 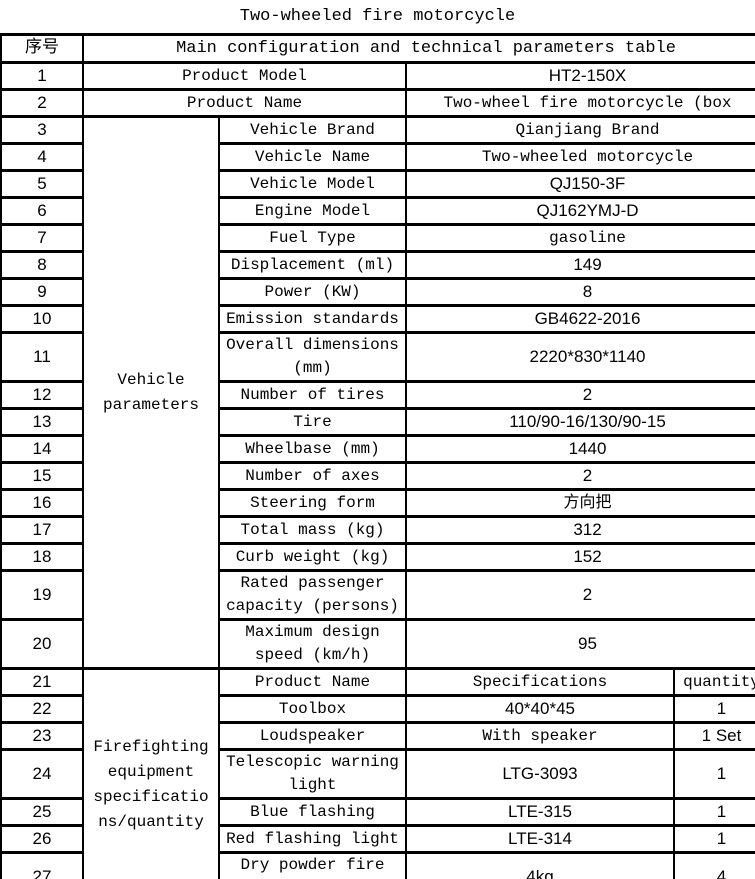 I want to click on table-row: 11 Overall dimensions (mm) 2220*830*1140, so click(x=377, y=357).